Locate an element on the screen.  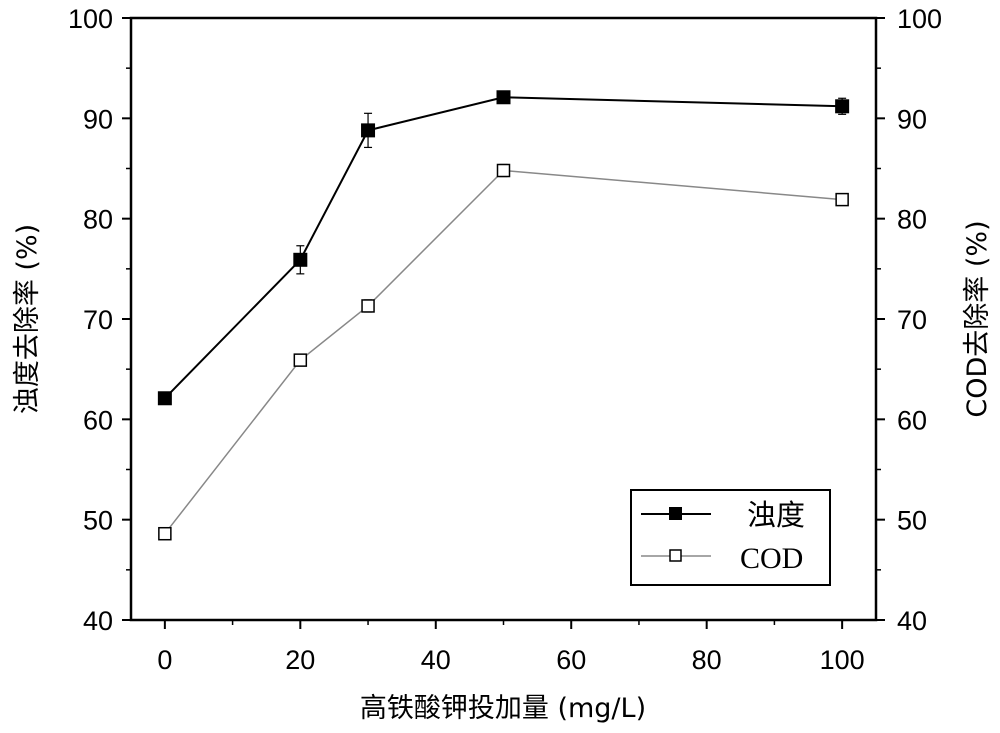
legend-marker-turbidity is located at coordinates (675, 513).